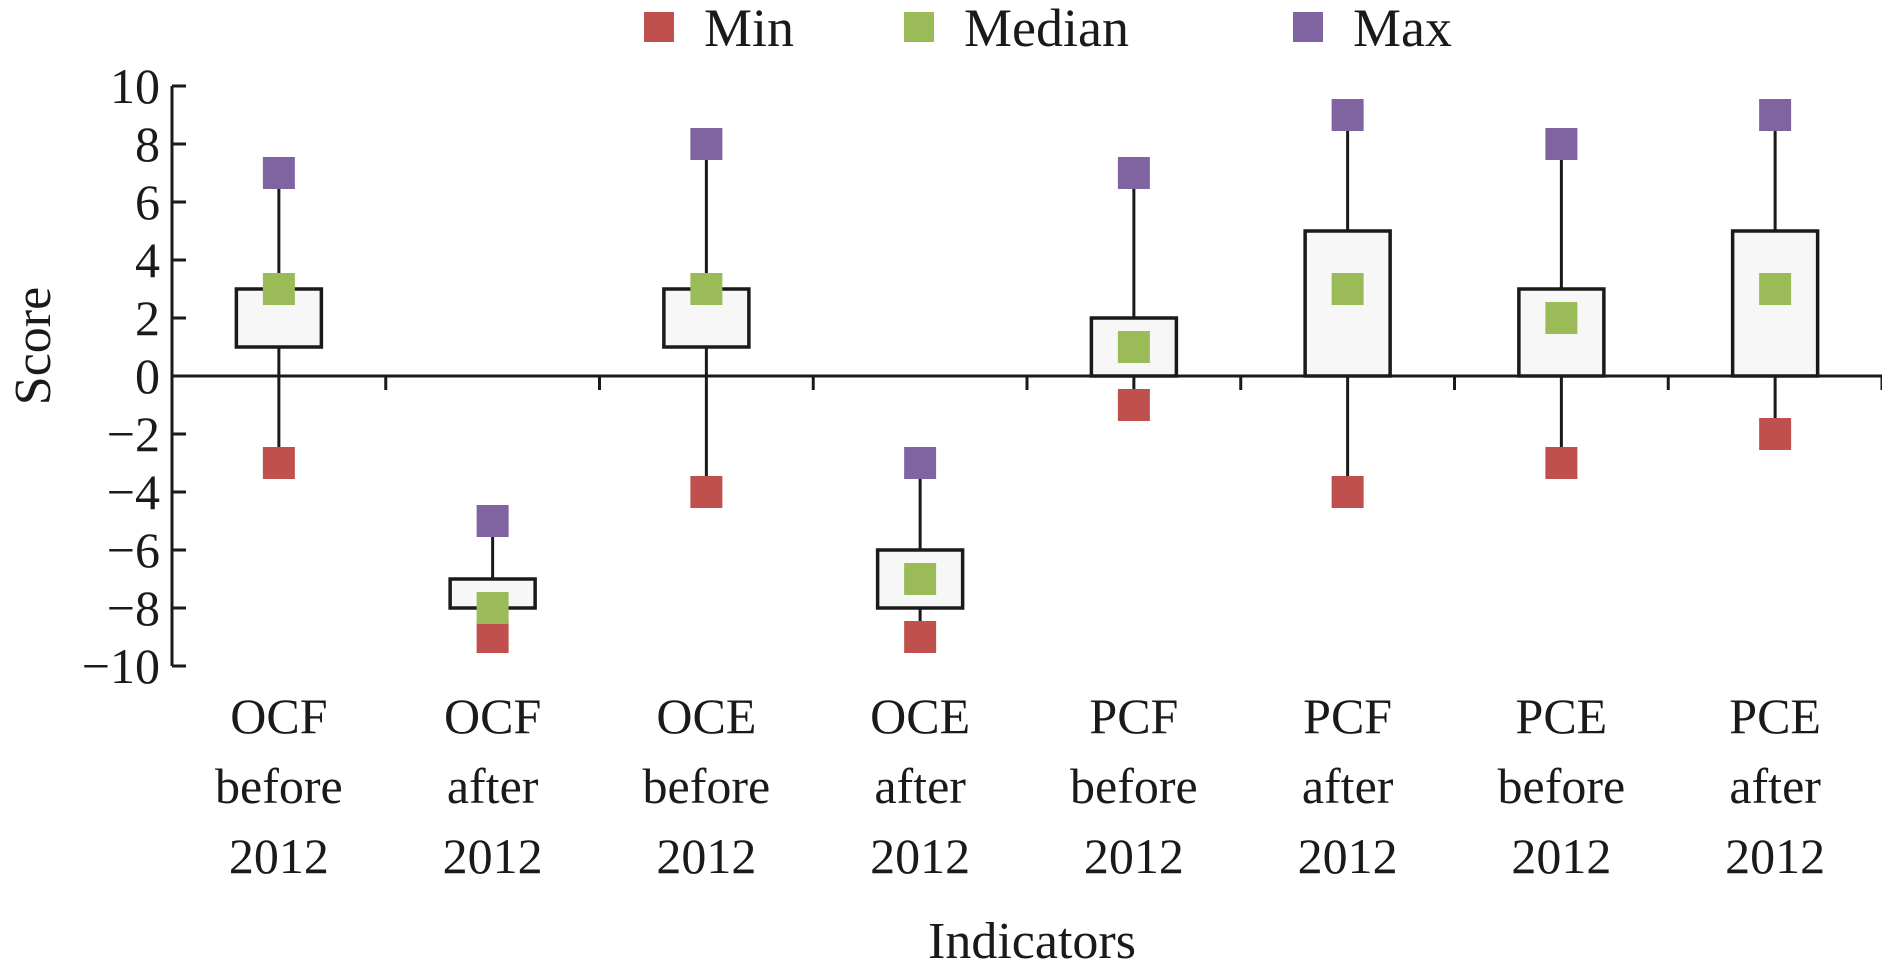 The height and width of the screenshot is (975, 1882). I want to click on y-tick-label: 8, so click(147, 144).